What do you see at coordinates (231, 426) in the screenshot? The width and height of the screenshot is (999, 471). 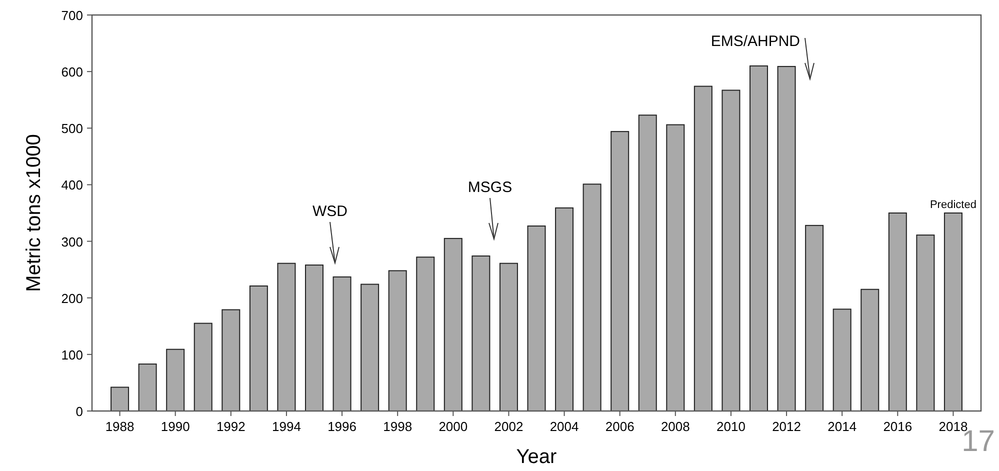 I see `x-tick-label: 1992` at bounding box center [231, 426].